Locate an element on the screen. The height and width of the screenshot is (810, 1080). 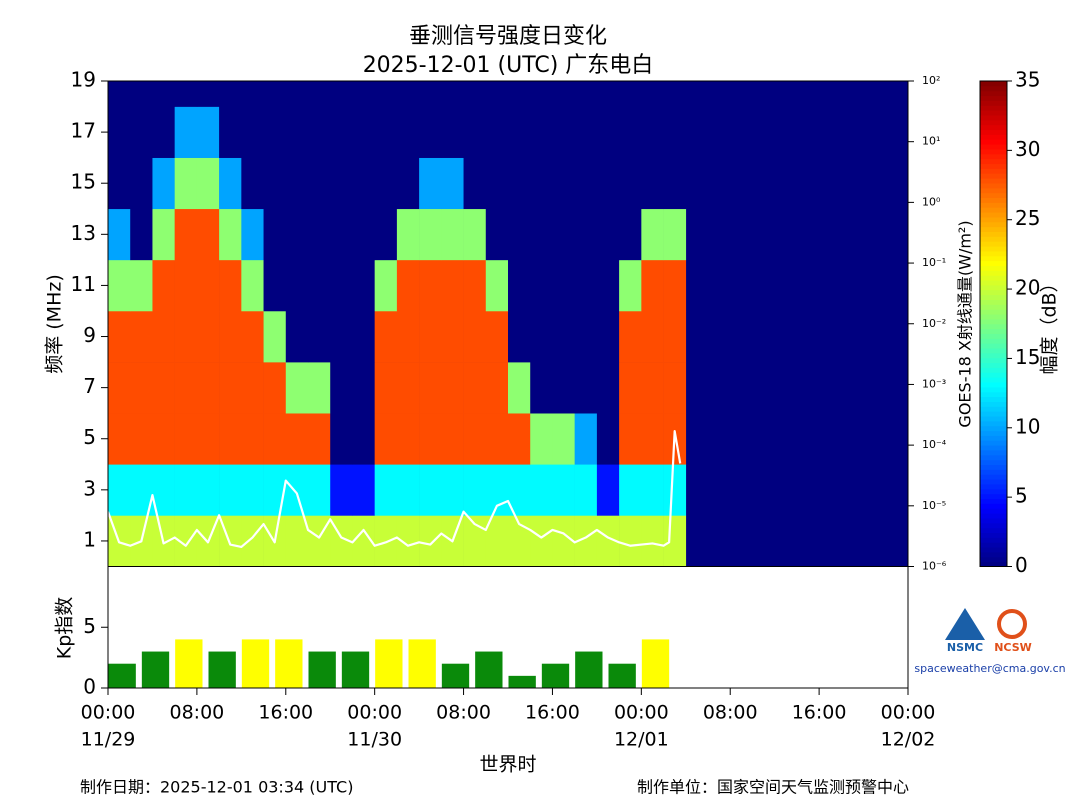
y-tick-label: 13 is located at coordinates (83, 233).